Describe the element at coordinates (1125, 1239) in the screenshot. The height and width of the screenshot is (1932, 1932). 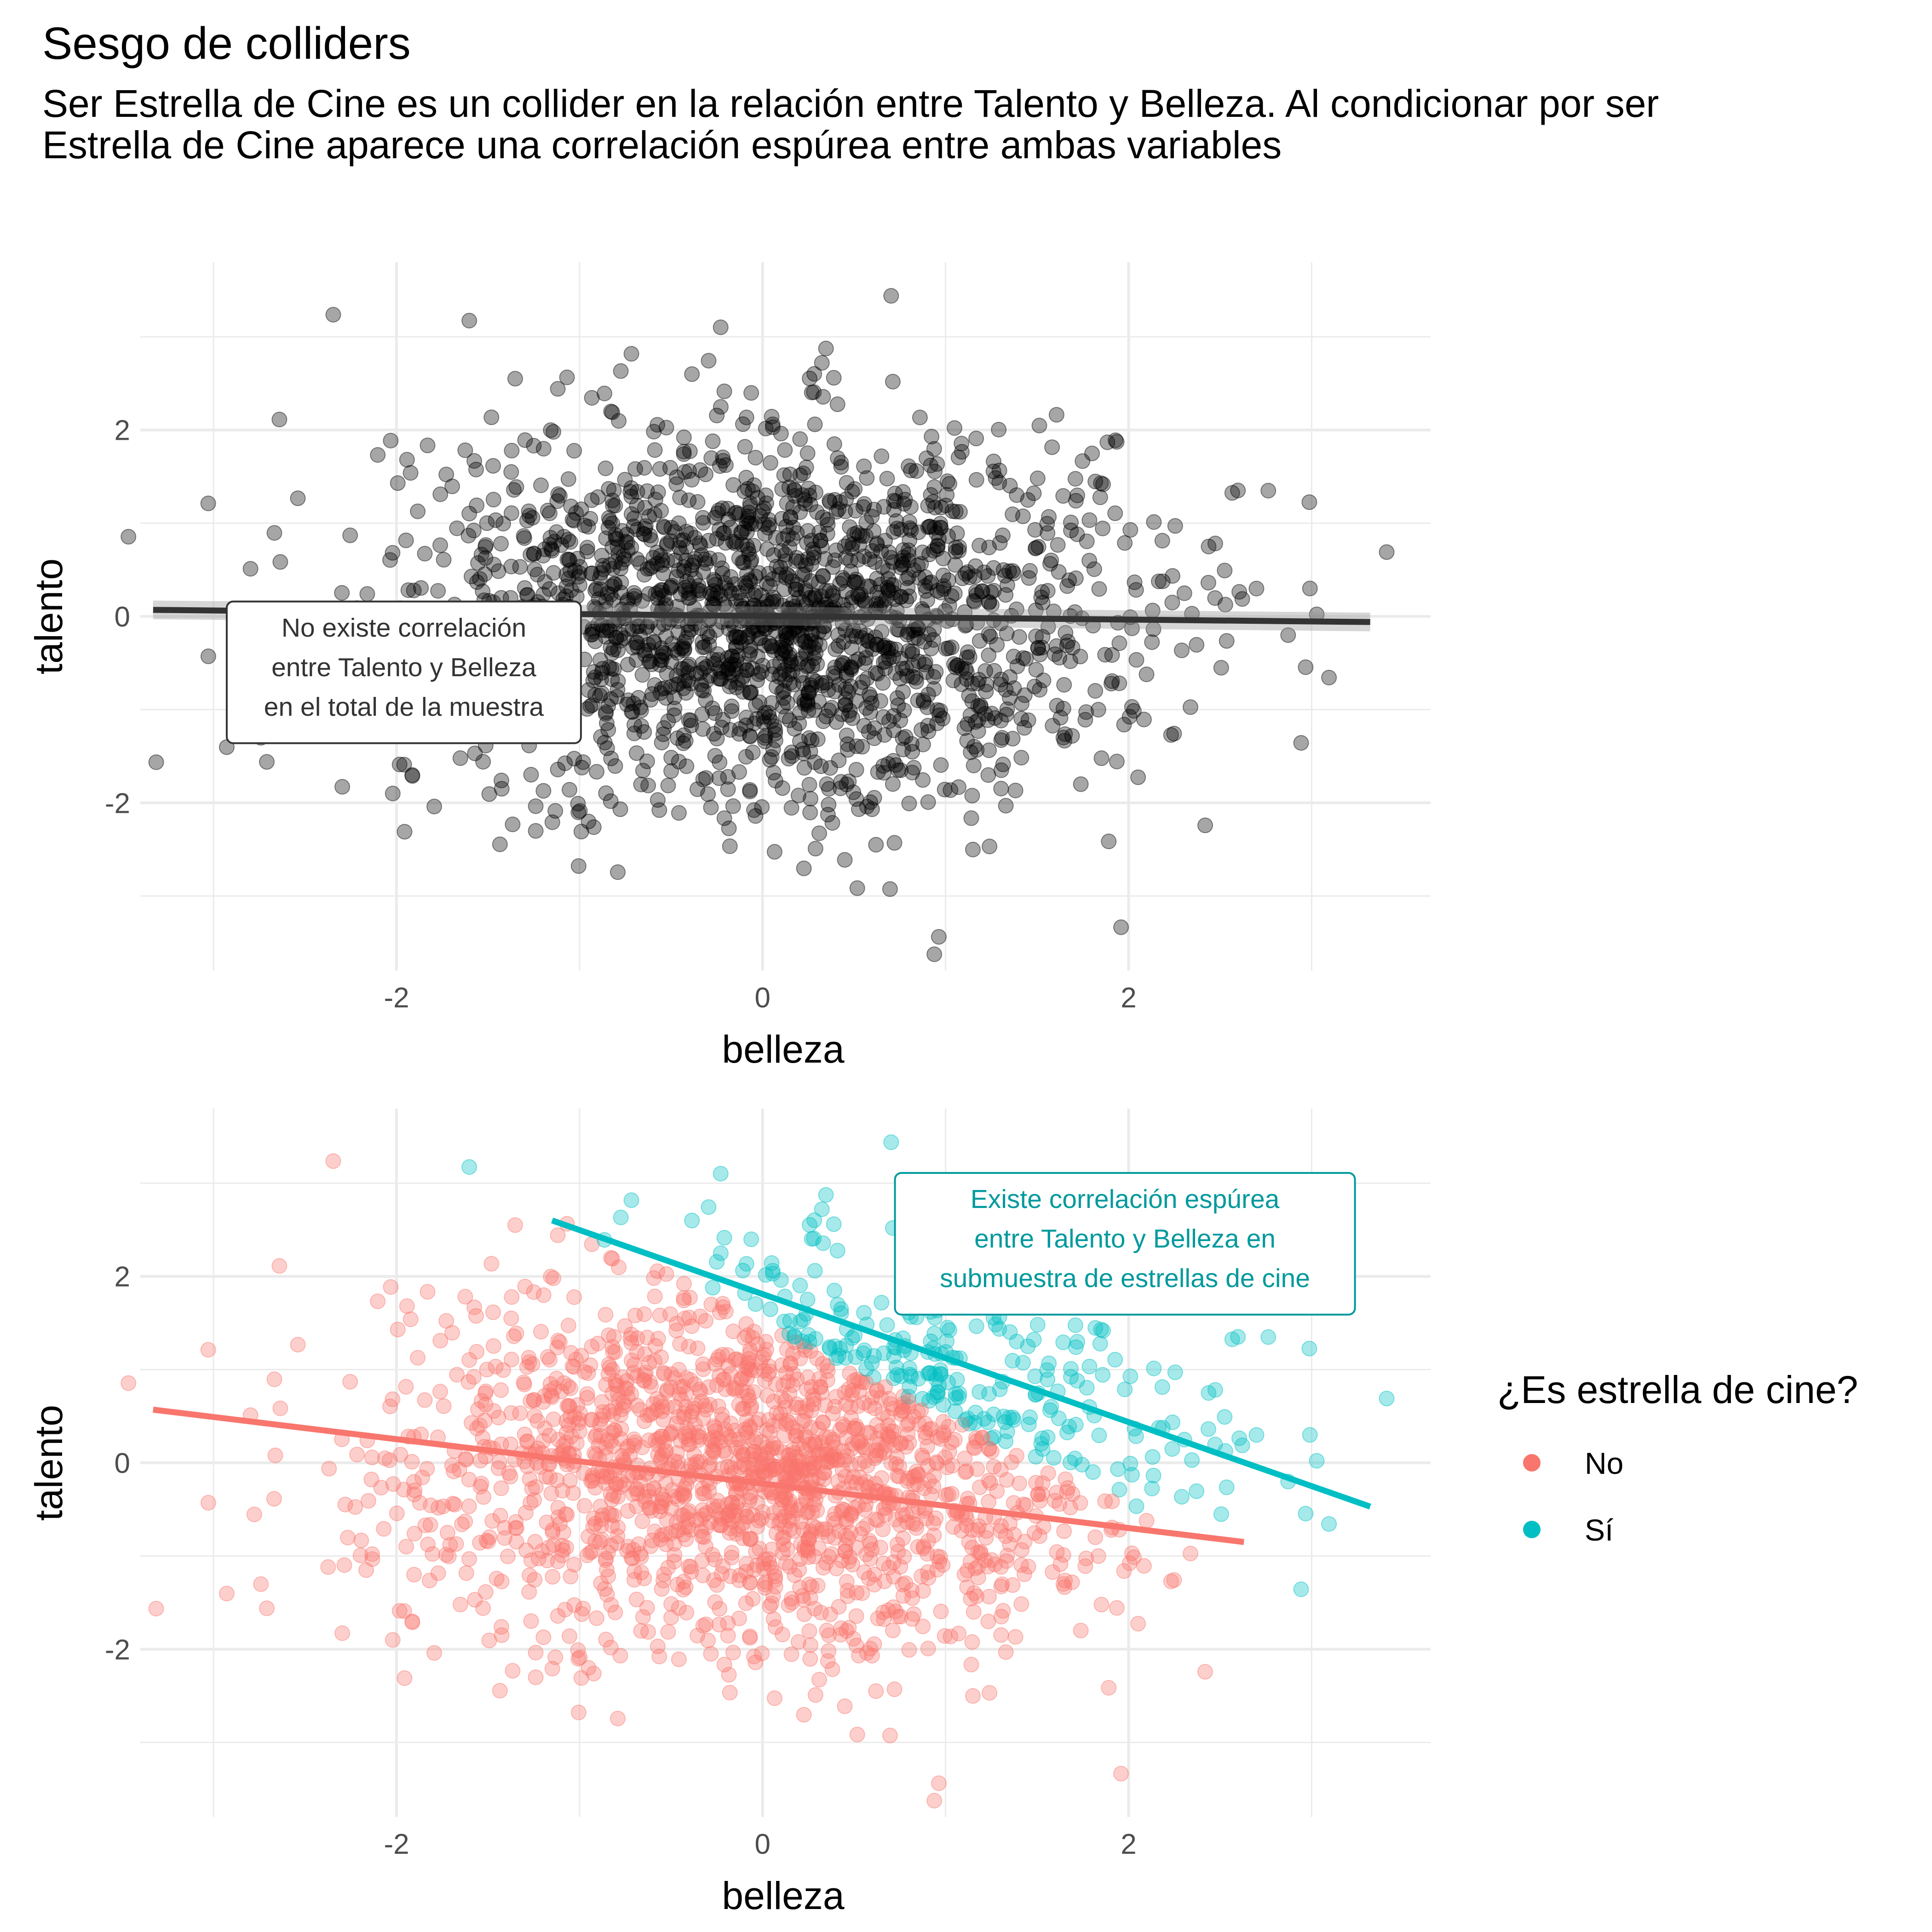
I see `annotation-text: entre Talento y Belleza en` at that location.